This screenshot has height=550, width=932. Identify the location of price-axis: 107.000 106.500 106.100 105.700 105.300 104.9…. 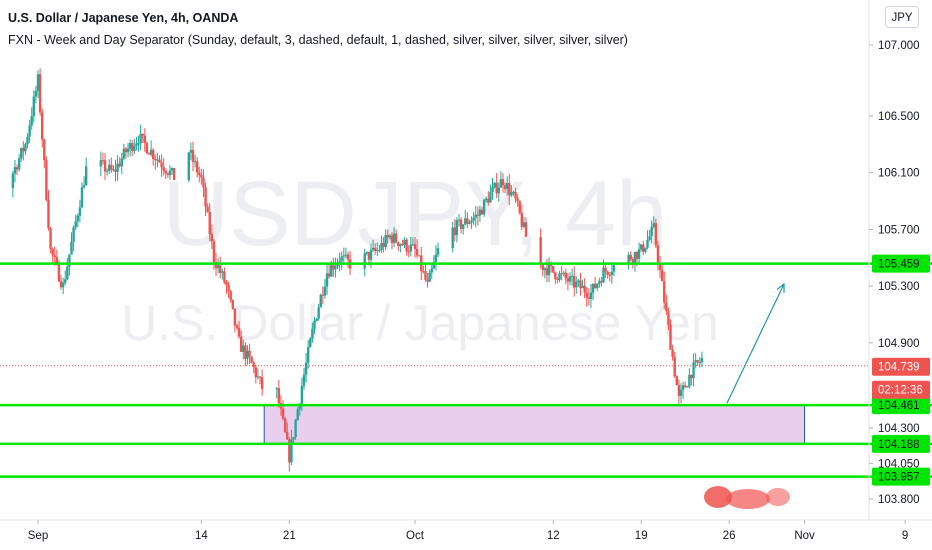
(894, 260).